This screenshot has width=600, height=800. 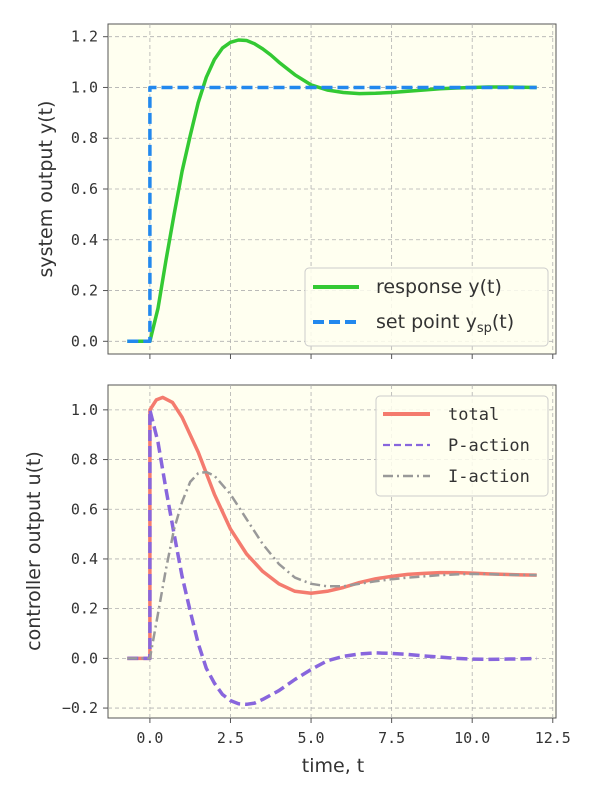 I want to click on legend-label-setpoint-tail: (t), so click(x=503, y=322).